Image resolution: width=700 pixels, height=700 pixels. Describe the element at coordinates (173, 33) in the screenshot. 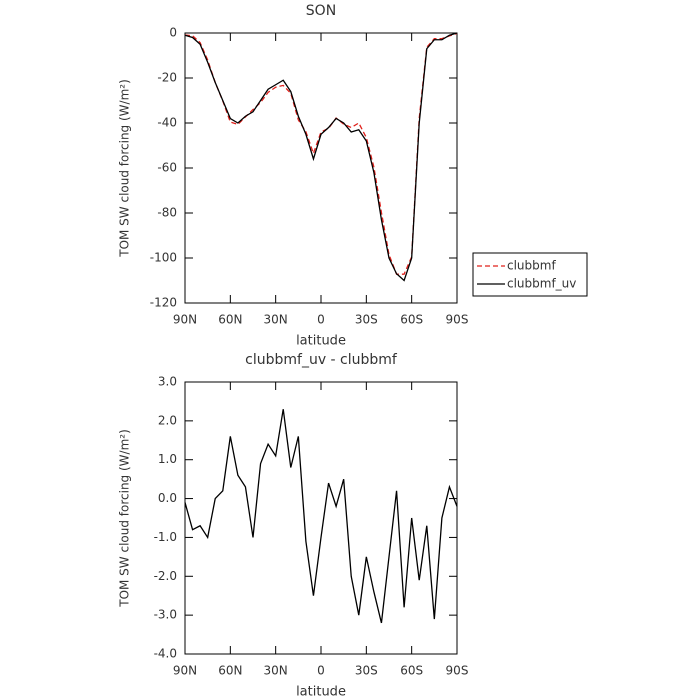

I see `y-tick-label: 0` at that location.